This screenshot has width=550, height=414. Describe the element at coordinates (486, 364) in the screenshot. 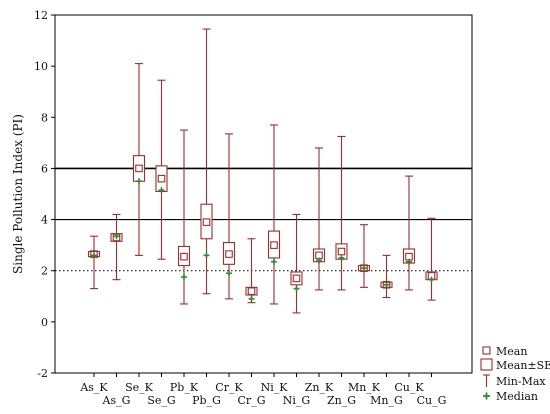

I see `legend-se-symbol` at that location.